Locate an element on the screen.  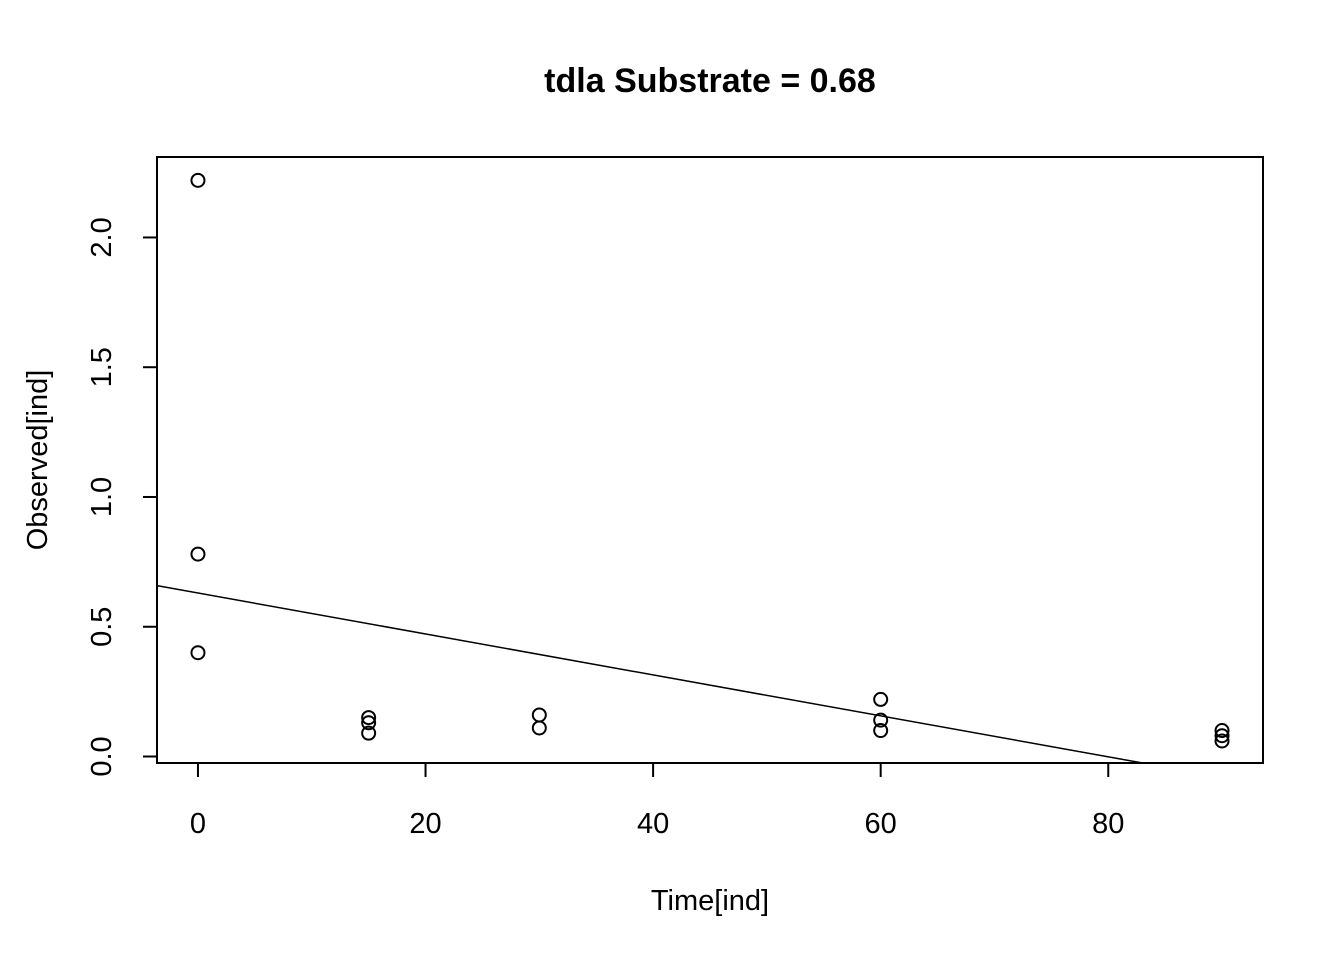
x-tick-label: 60 is located at coordinates (881, 824).